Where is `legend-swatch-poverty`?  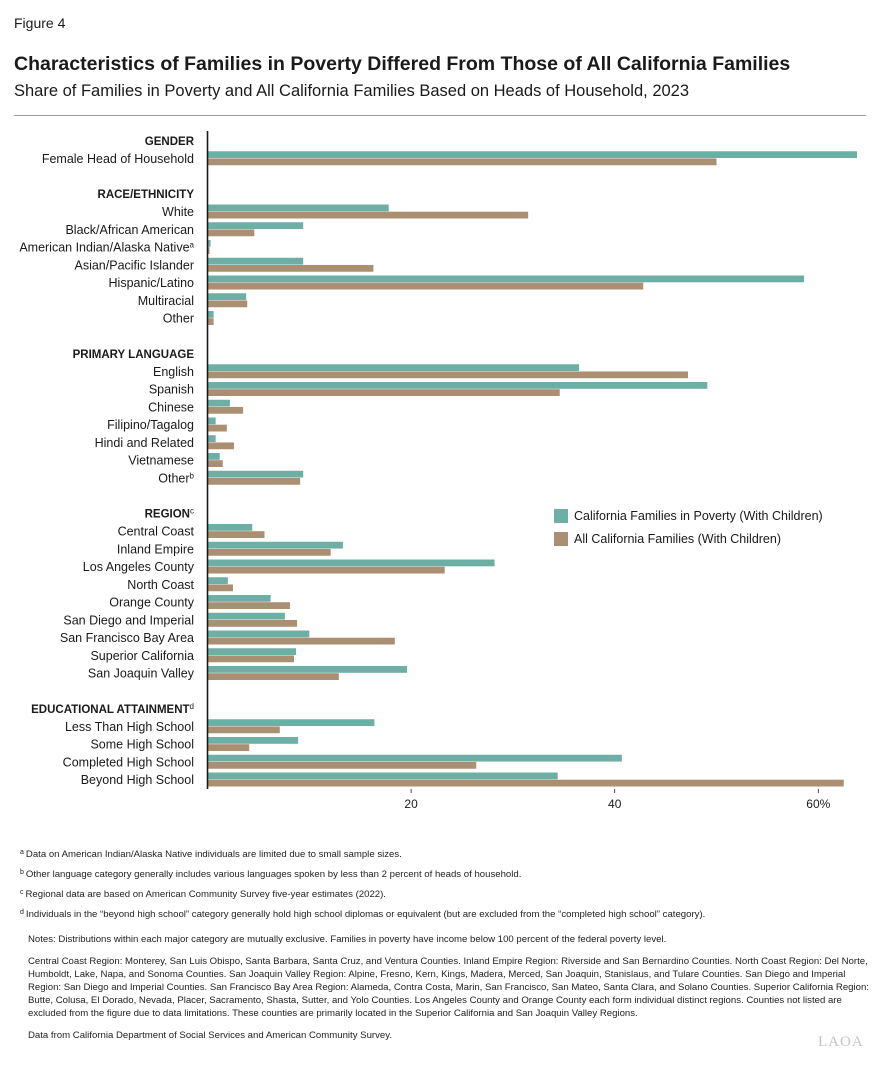
legend-swatch-poverty is located at coordinates (561, 516).